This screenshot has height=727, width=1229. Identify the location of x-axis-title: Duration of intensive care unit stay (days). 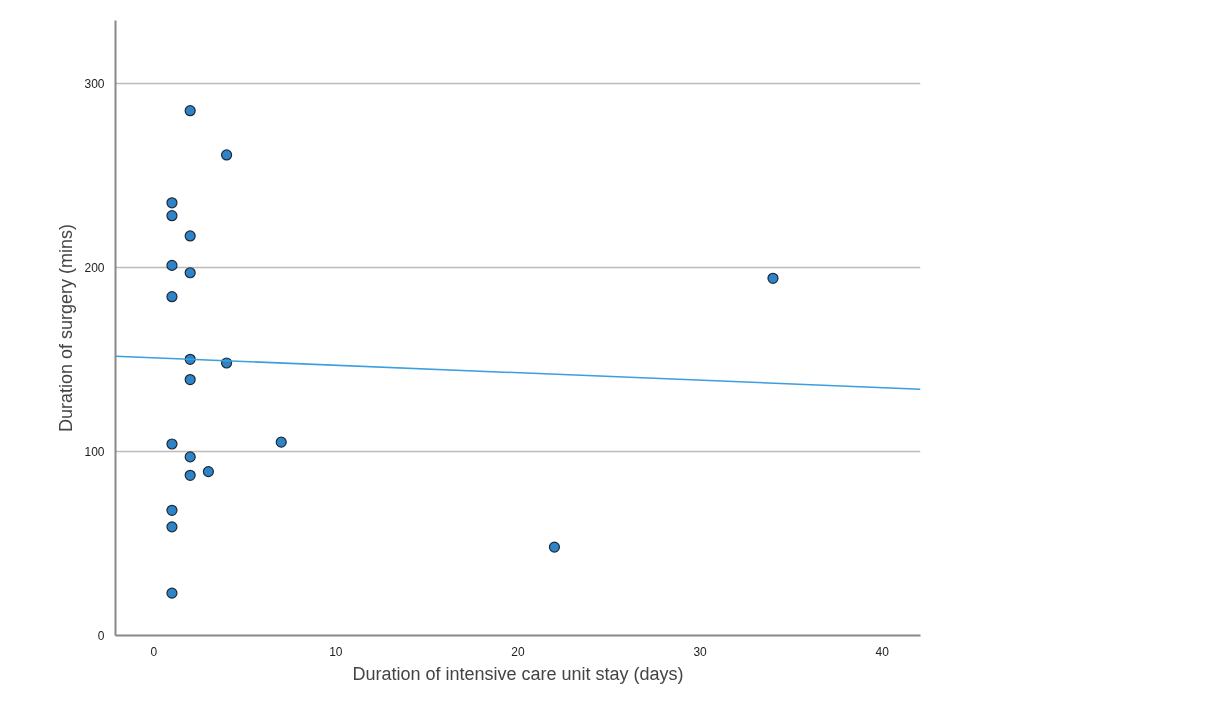
(518, 673).